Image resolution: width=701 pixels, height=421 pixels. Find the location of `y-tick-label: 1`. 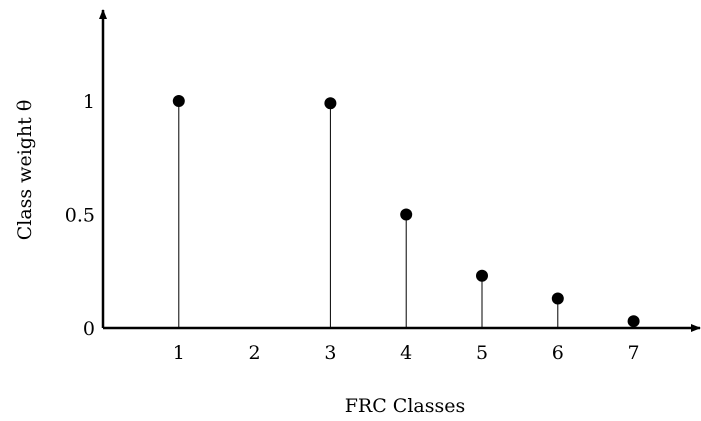

y-tick-label: 1 is located at coordinates (89, 102).